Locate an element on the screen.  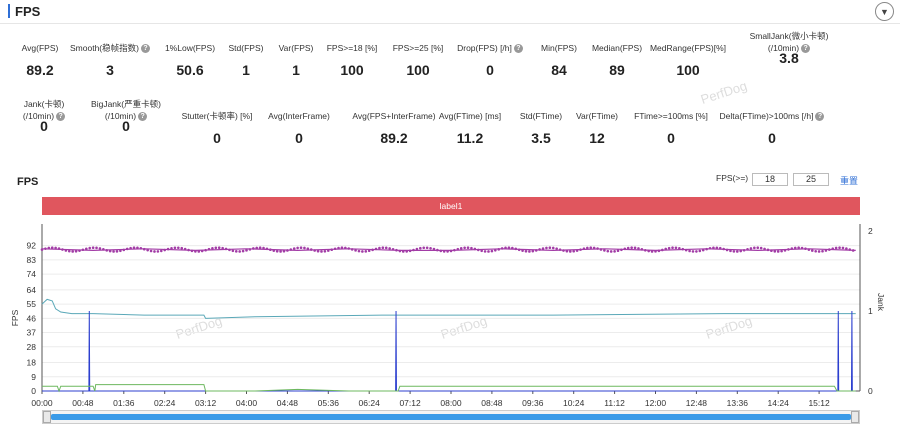
y-tick-label: 37 is located at coordinates (32, 333).